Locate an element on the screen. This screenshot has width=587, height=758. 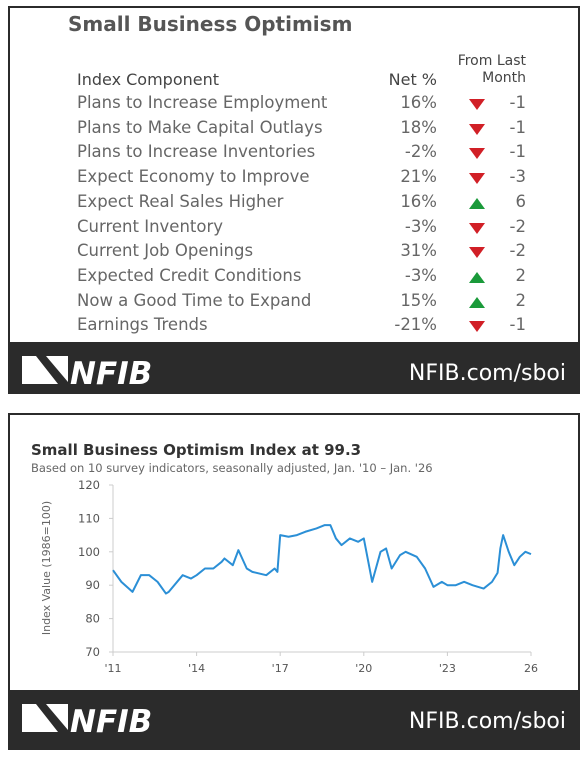
chart-title: Small Business Optimism Index at 99.3 is located at coordinates (196, 450).